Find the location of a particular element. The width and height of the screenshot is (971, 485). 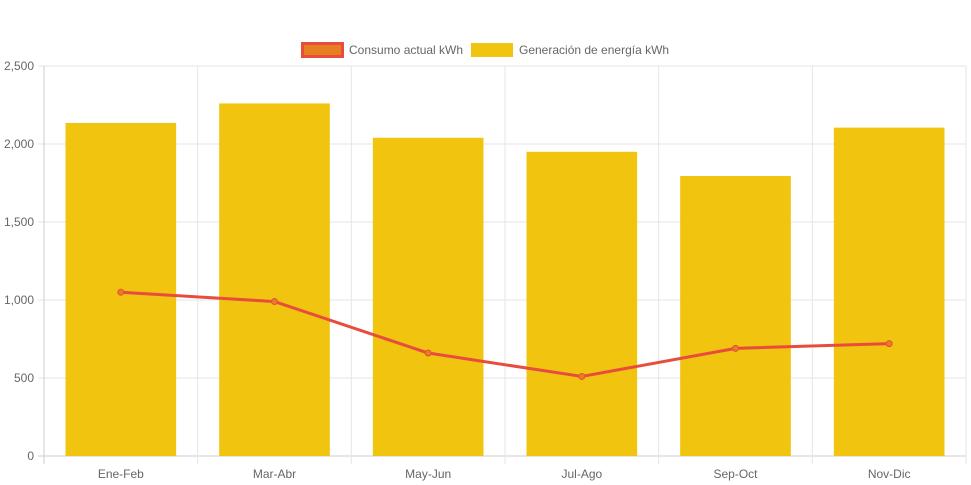

point-nov-dic is located at coordinates (889, 344).